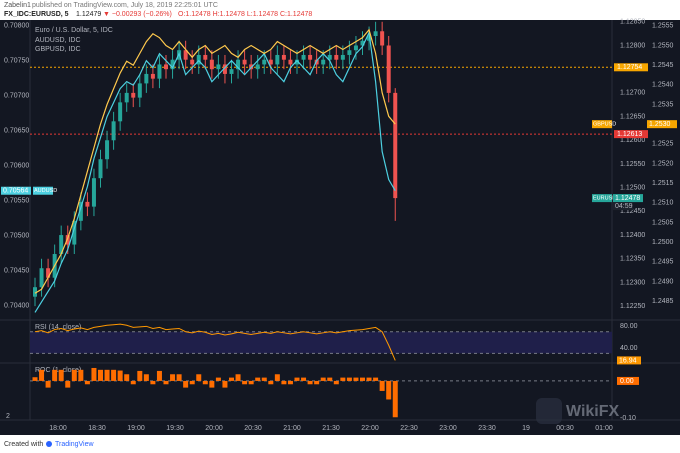 The image size is (680, 453). I want to click on x-tick-label: 19:00, so click(136, 428).